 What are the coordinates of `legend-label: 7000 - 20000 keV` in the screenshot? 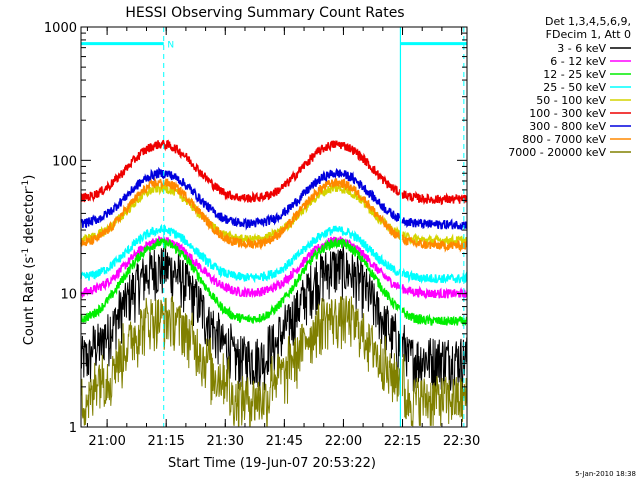 It's located at (557, 152).